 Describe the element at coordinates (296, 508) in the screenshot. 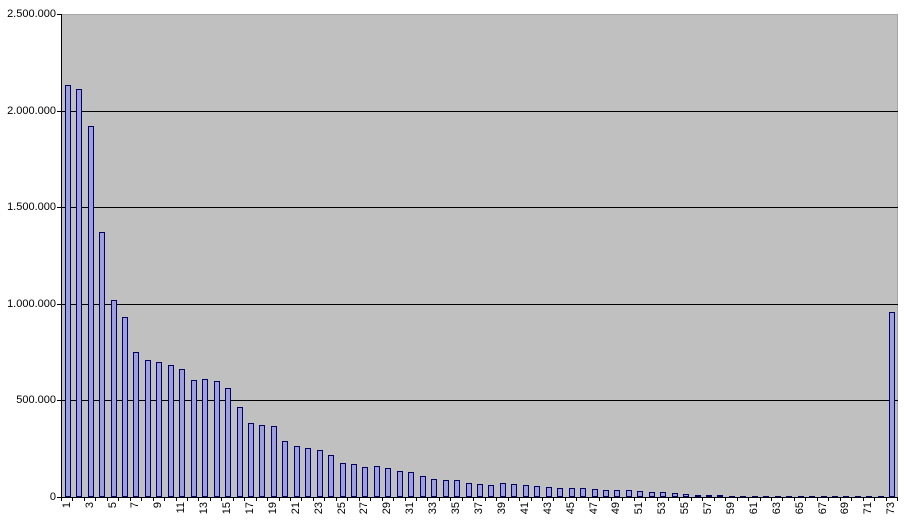

I see `x-tick-label: 21` at that location.